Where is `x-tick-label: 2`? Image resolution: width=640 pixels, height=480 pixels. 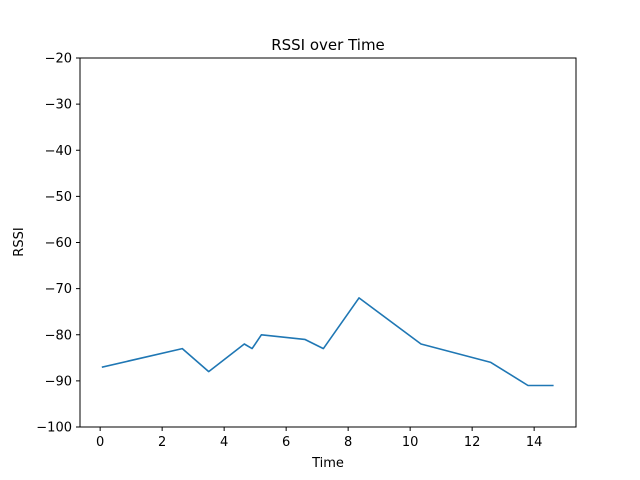
x-tick-label: 2 is located at coordinates (162, 442).